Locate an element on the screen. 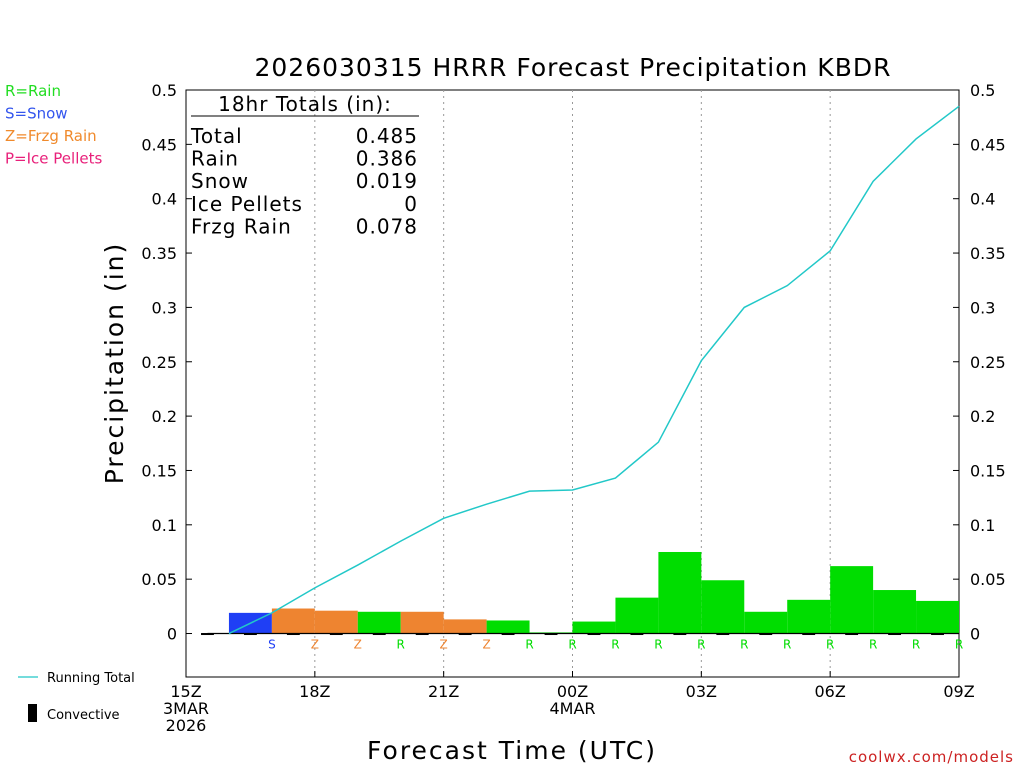 The image size is (1024, 768). totals-row-value: 0.485 is located at coordinates (387, 136).